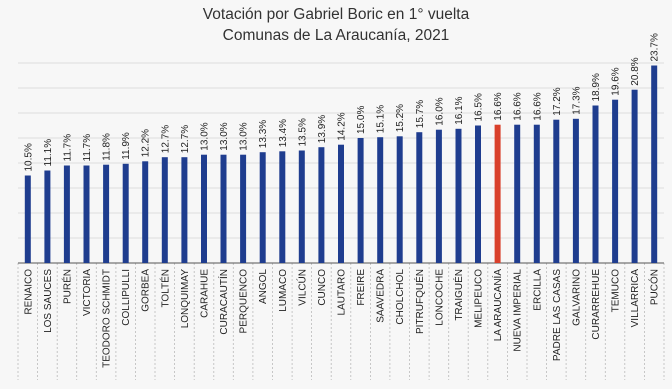  What do you see at coordinates (322, 287) in the screenshot?
I see `x-tick-label: CUNCO` at bounding box center [322, 287].